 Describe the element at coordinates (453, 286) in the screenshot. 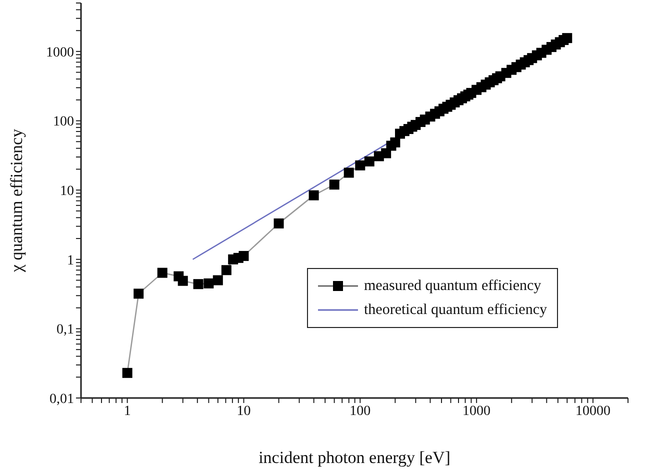

I see `legend-label: measured quantum efficiency` at that location.